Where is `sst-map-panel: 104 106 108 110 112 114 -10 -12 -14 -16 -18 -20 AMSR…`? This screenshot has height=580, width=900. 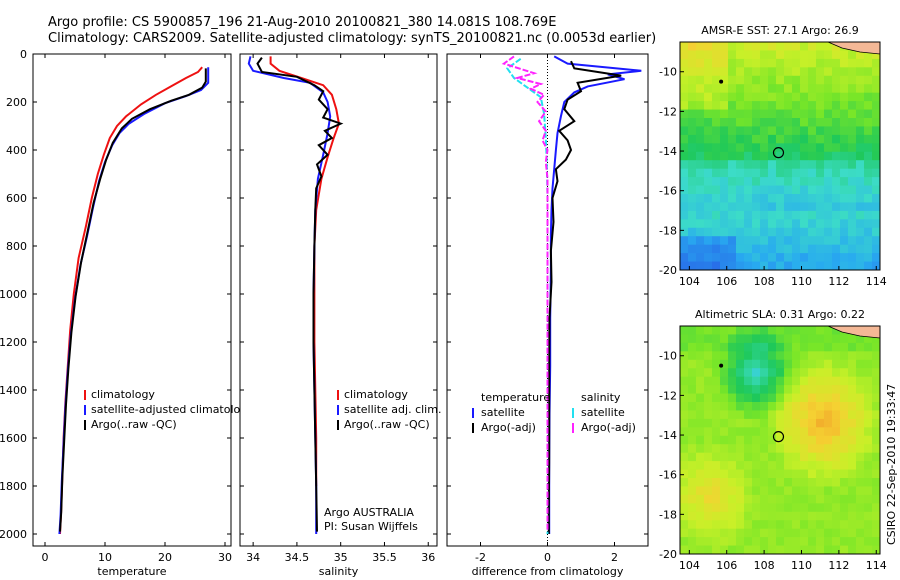 sst-map-panel: 104 106 108 110 112 114 -10 -12 -14 -16 -18 -20 AMSR… is located at coordinates (773, 156).